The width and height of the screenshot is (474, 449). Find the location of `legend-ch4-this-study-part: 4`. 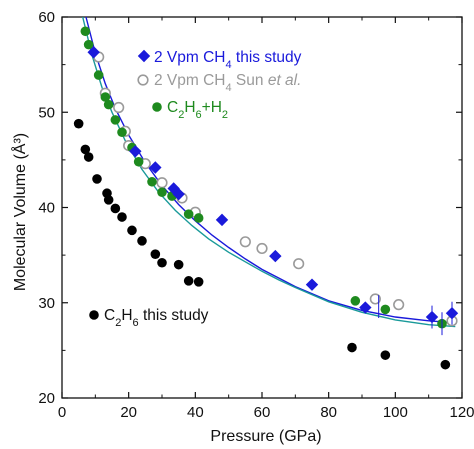

legend-ch4-this-study-part: 4 is located at coordinates (229, 65).